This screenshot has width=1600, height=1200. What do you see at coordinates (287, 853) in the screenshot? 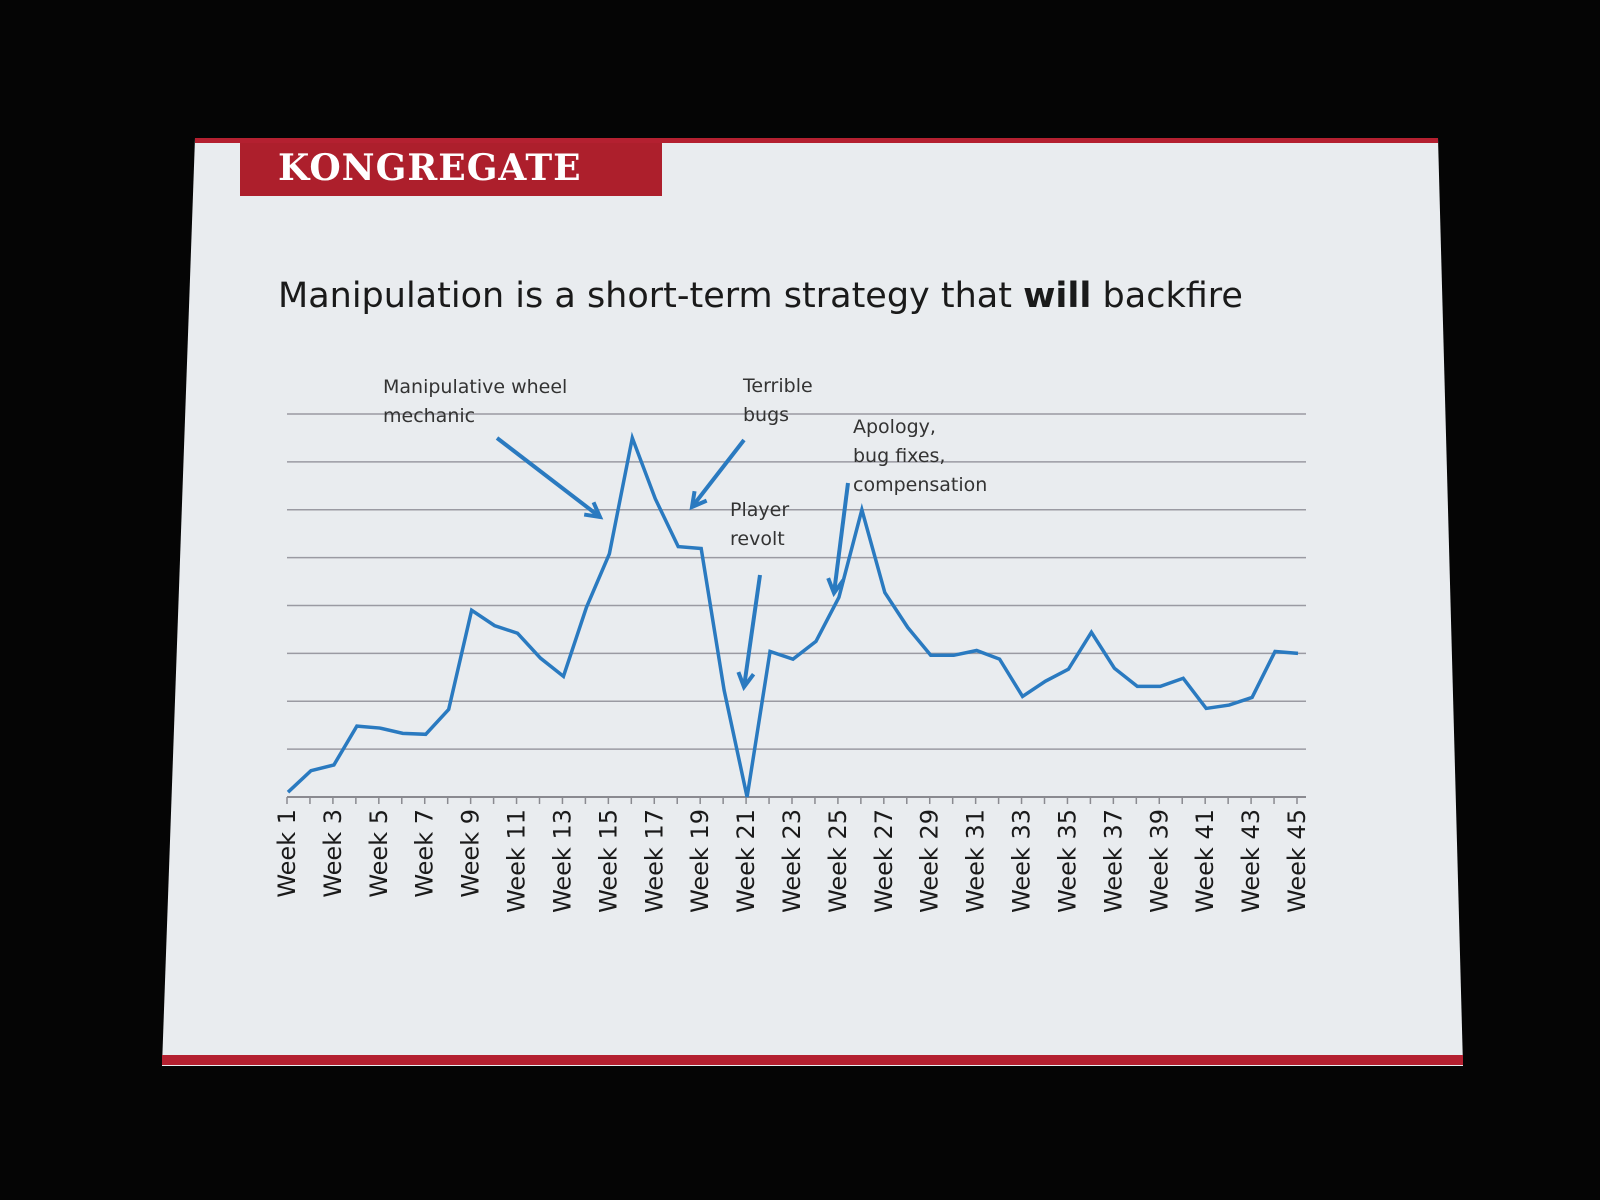
I see `x-tick-label: Week 1` at bounding box center [287, 853].